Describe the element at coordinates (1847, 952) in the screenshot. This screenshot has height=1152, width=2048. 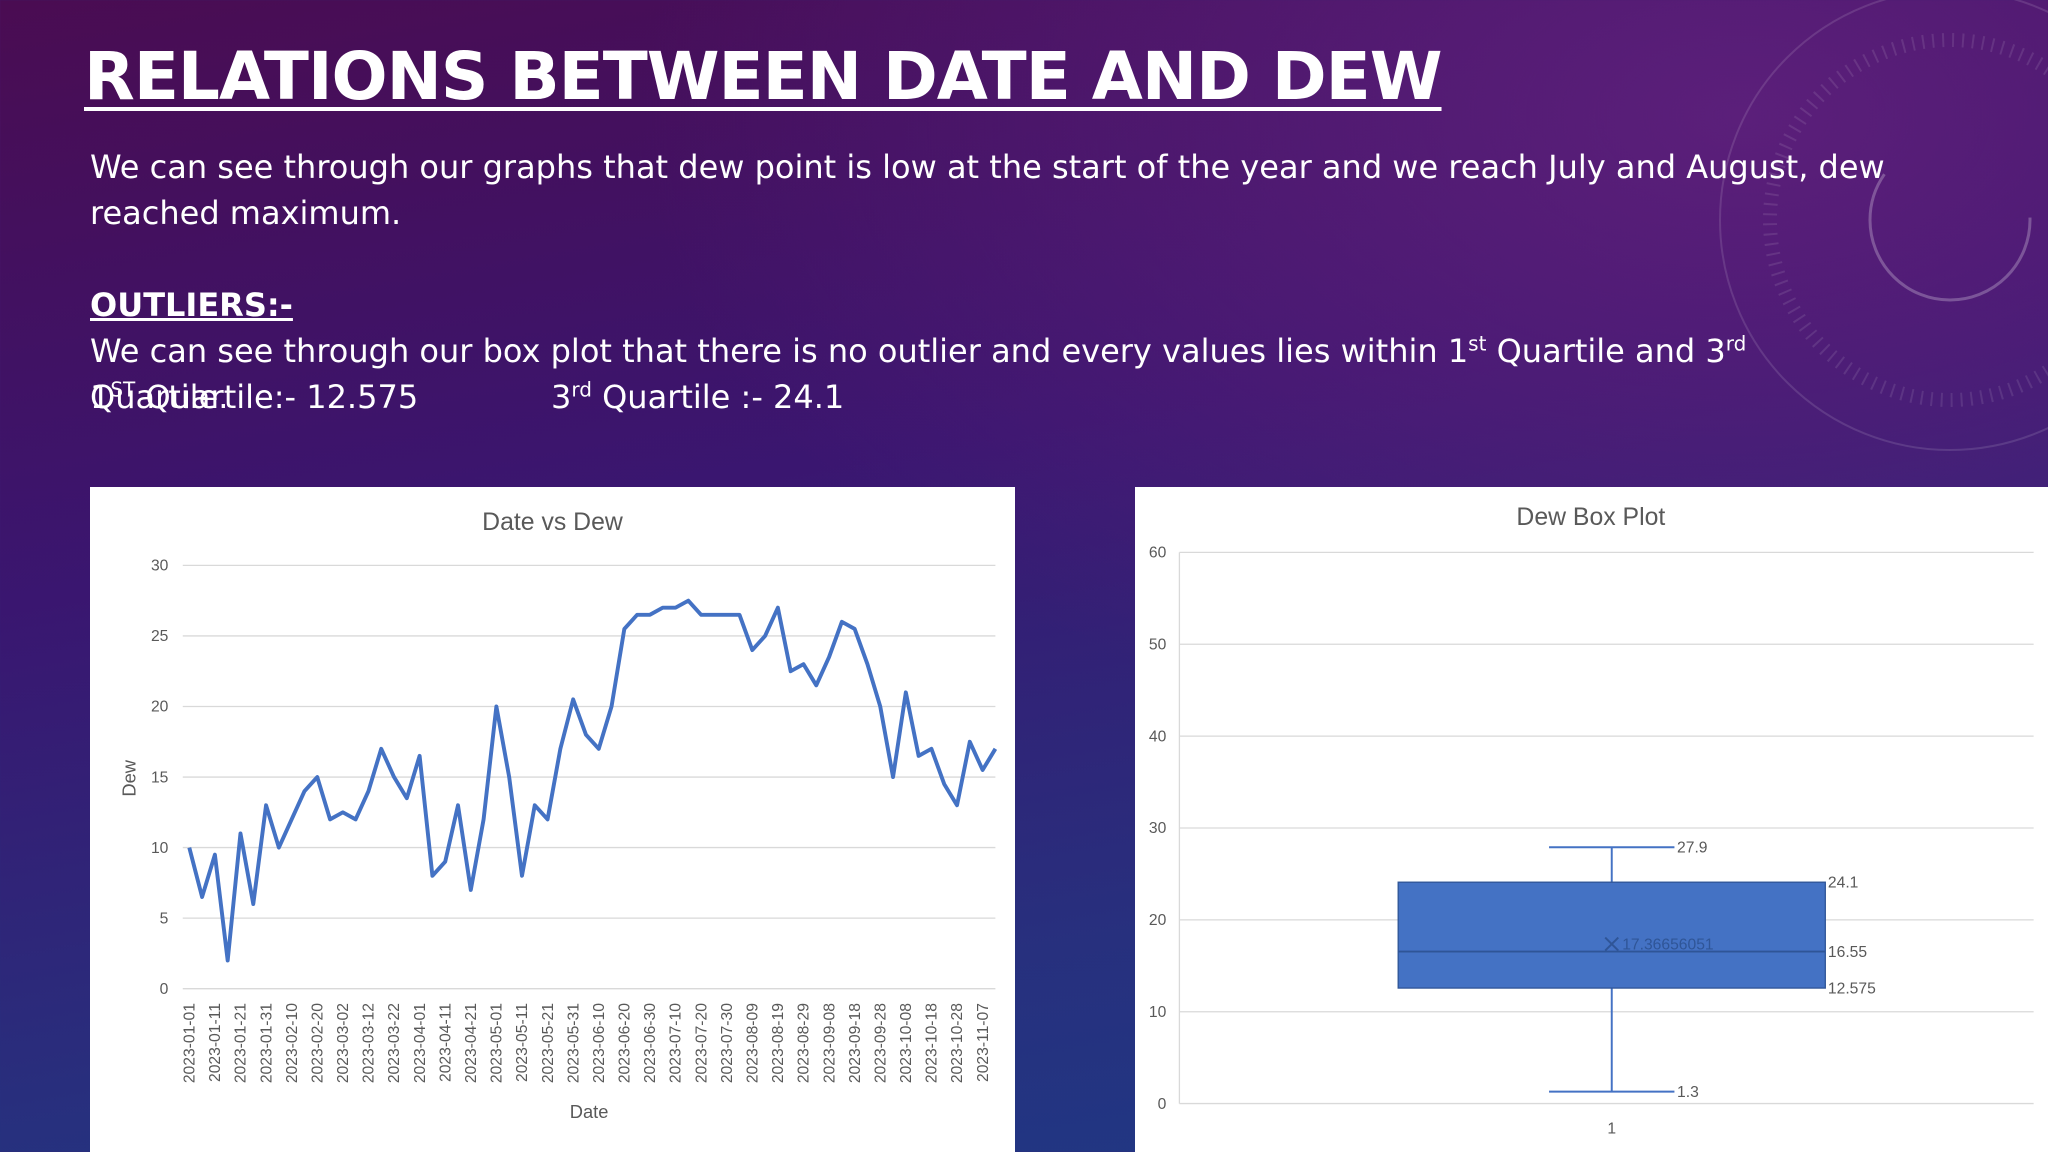
I see `data-label: 16.55` at that location.